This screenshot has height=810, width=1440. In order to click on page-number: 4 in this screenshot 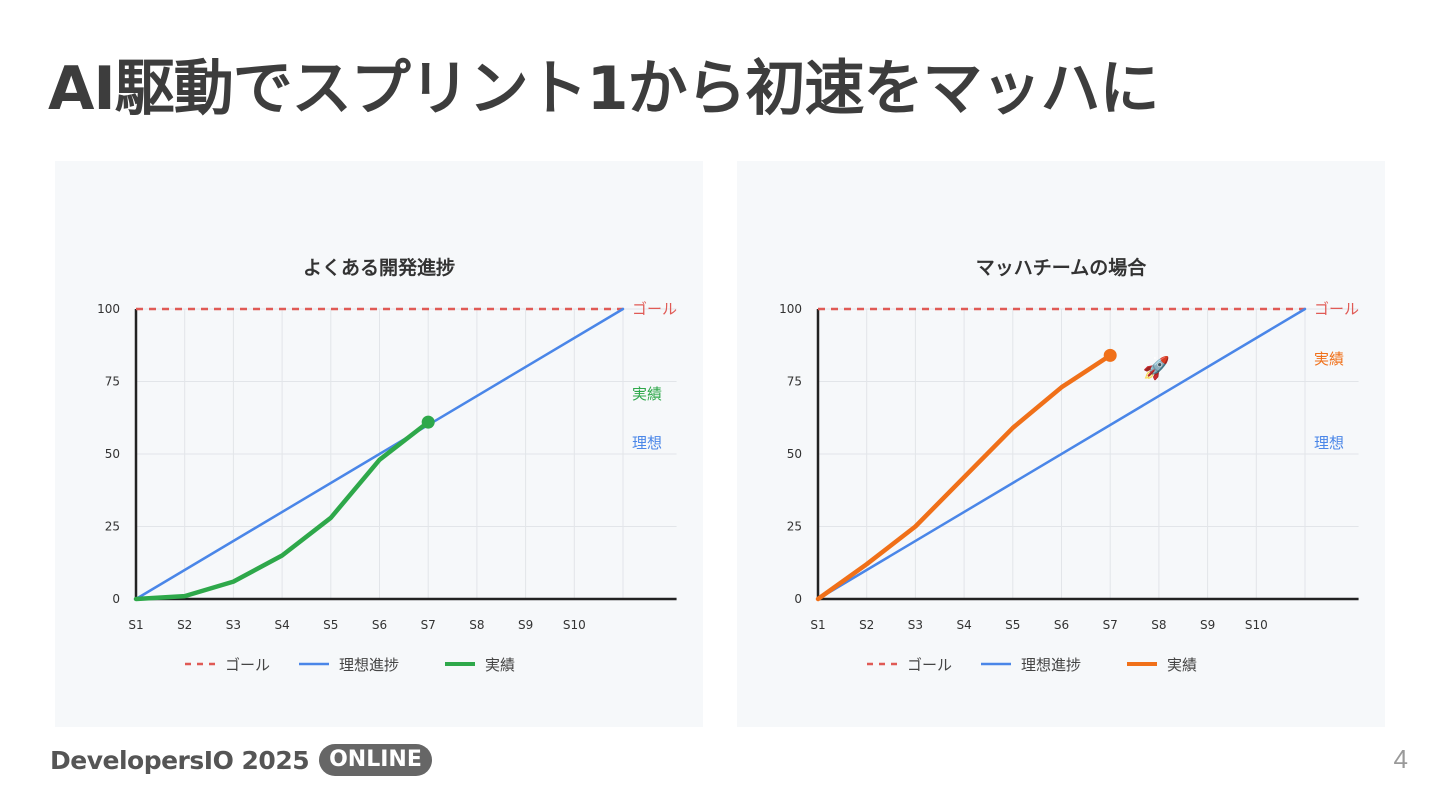, I will do `click(1400, 759)`.